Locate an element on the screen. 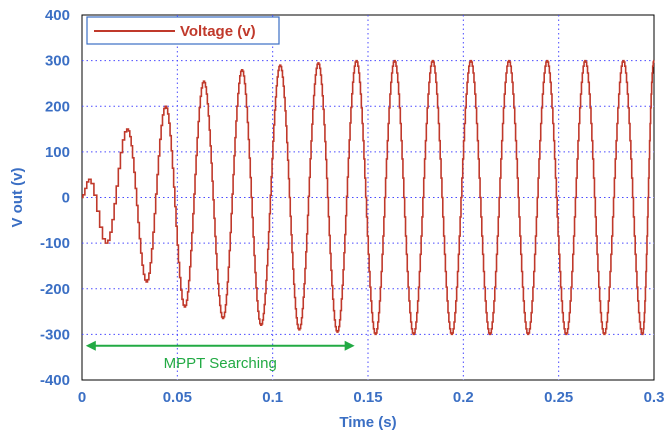 This screenshot has height=439, width=667. y-tick-label: 0 is located at coordinates (66, 198).